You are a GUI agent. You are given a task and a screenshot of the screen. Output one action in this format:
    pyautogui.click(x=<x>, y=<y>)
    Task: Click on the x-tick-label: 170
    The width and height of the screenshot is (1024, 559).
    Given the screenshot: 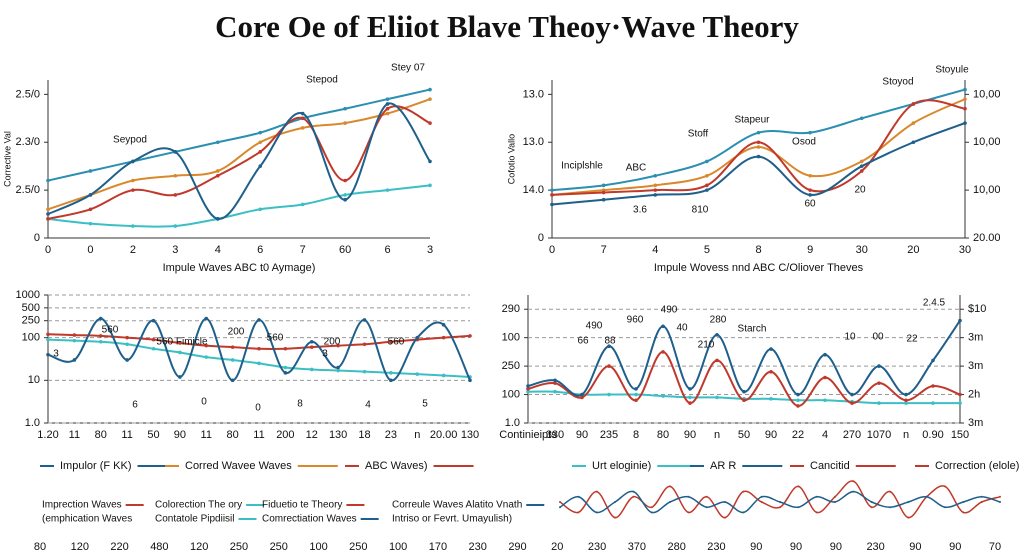 What is the action you would take?
    pyautogui.click(x=438, y=547)
    